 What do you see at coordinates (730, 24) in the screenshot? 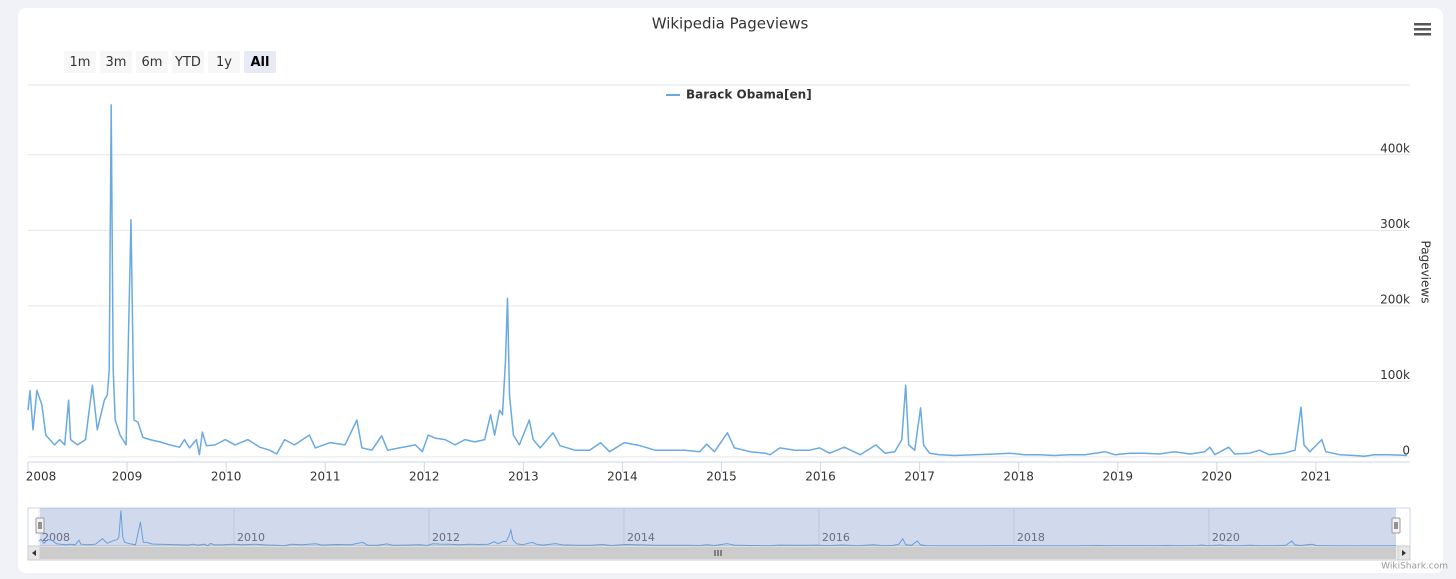
I see `chart-title: Wikipedia Pageviews` at bounding box center [730, 24].